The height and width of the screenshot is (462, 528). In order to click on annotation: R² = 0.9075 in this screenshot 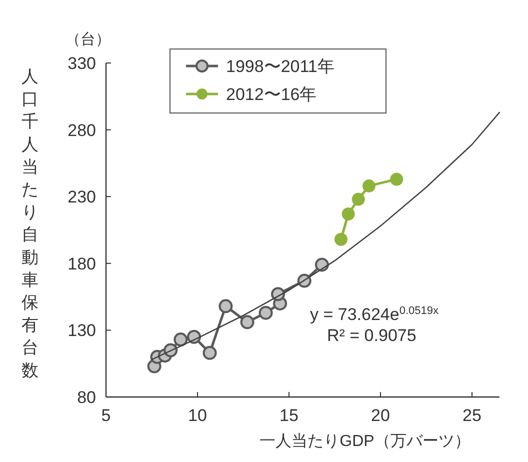, I will do `click(371, 335)`.